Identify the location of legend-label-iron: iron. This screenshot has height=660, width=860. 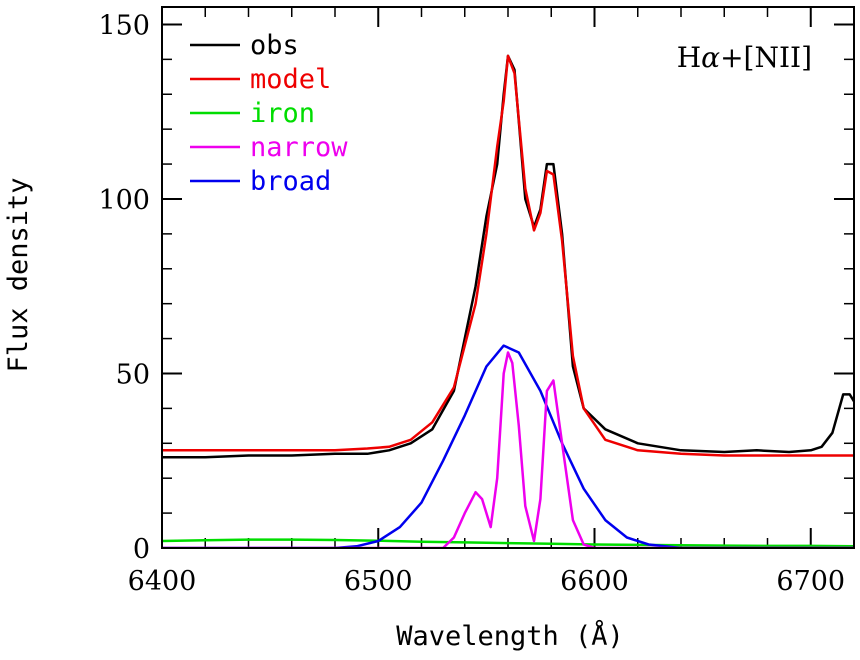
(282, 113).